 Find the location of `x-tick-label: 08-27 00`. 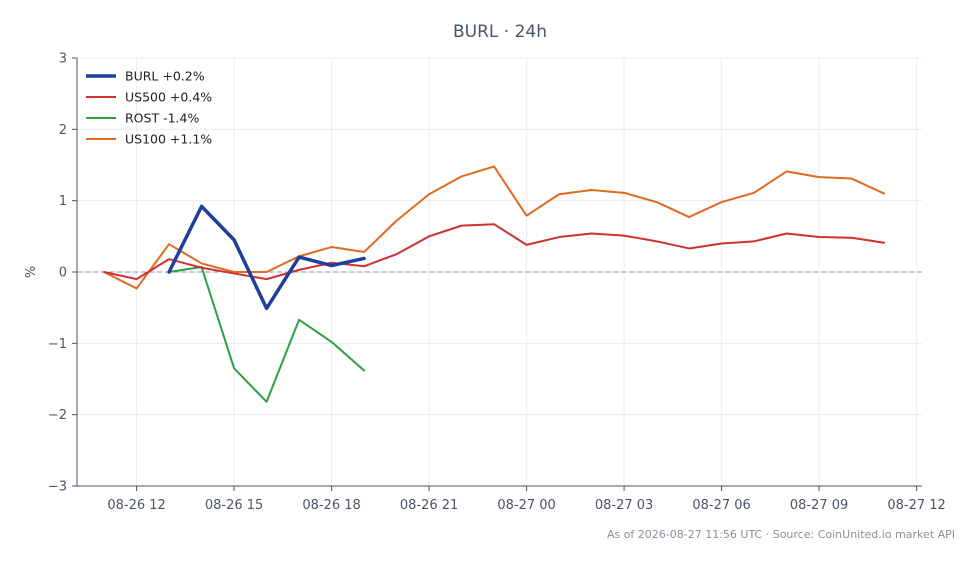

x-tick-label: 08-27 00 is located at coordinates (526, 505).